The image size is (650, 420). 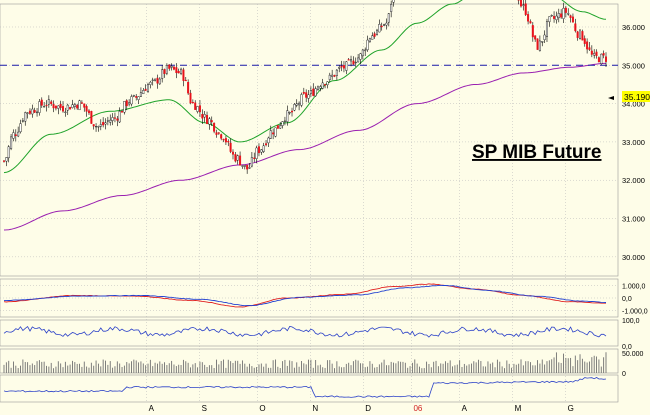 What do you see at coordinates (633, 180) in the screenshot?
I see `y-tick-label: 32.000` at bounding box center [633, 180].